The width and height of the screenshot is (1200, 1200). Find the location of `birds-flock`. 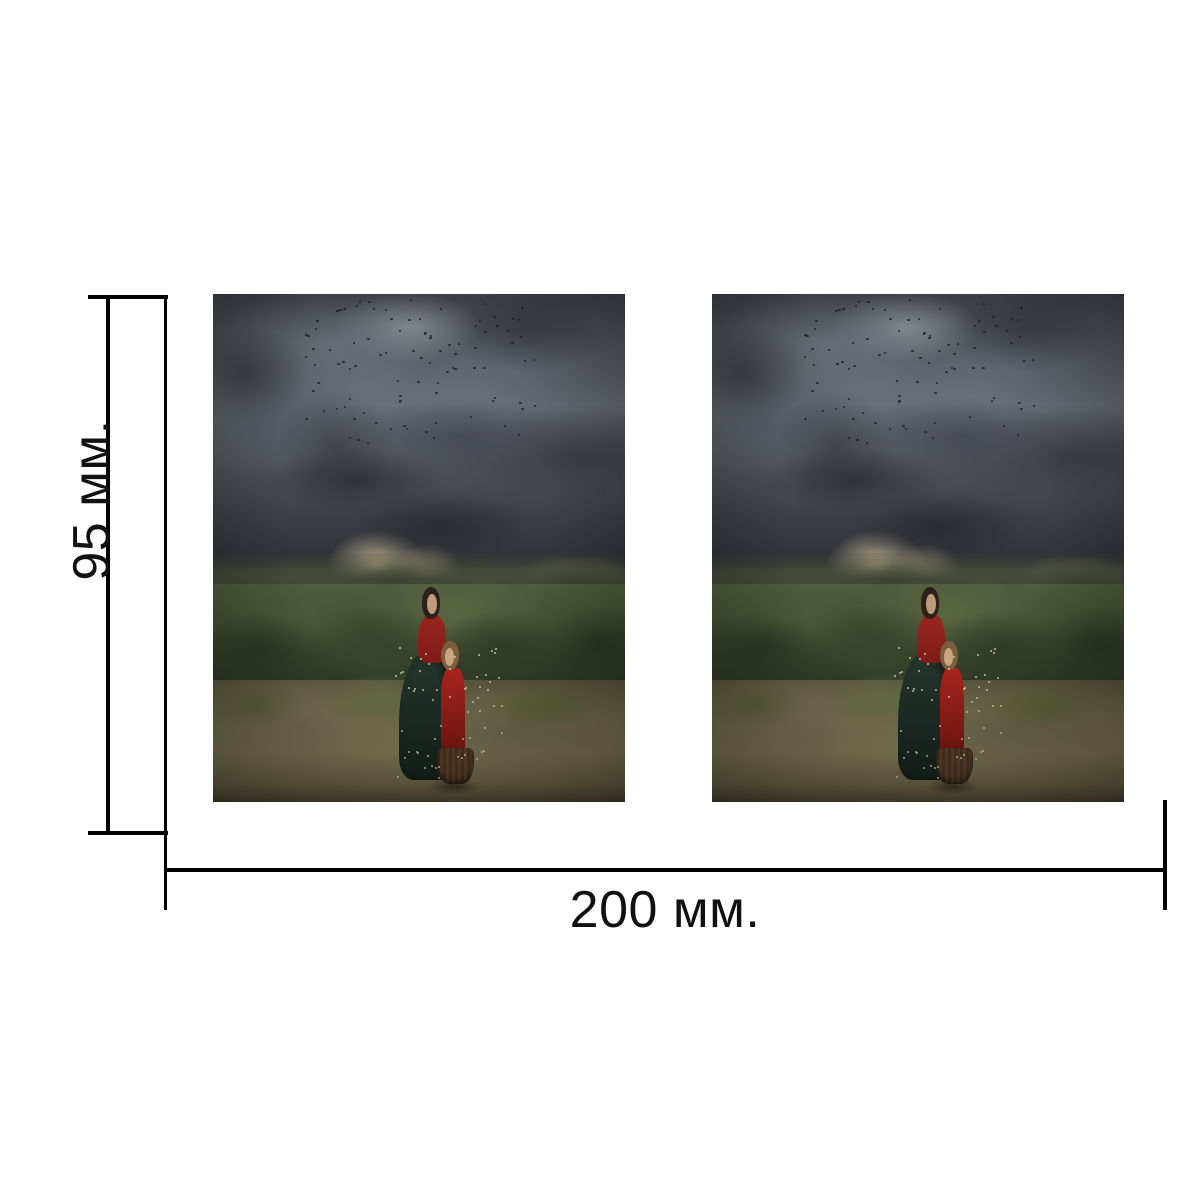

birds-flock is located at coordinates (419, 411).